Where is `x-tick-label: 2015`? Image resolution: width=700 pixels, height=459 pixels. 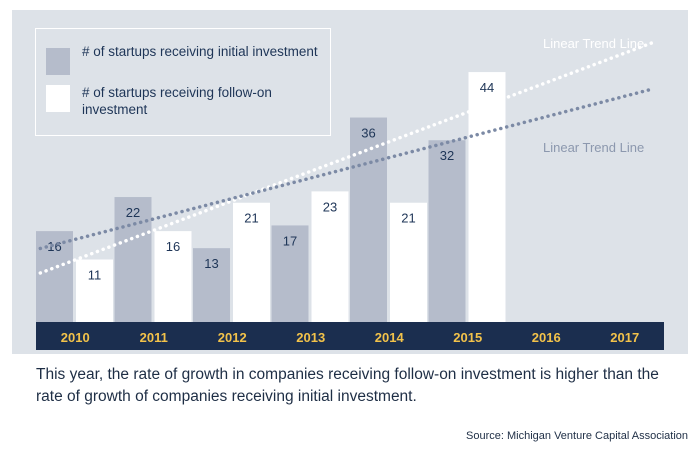
x-tick-label: 2015 is located at coordinates (467, 337).